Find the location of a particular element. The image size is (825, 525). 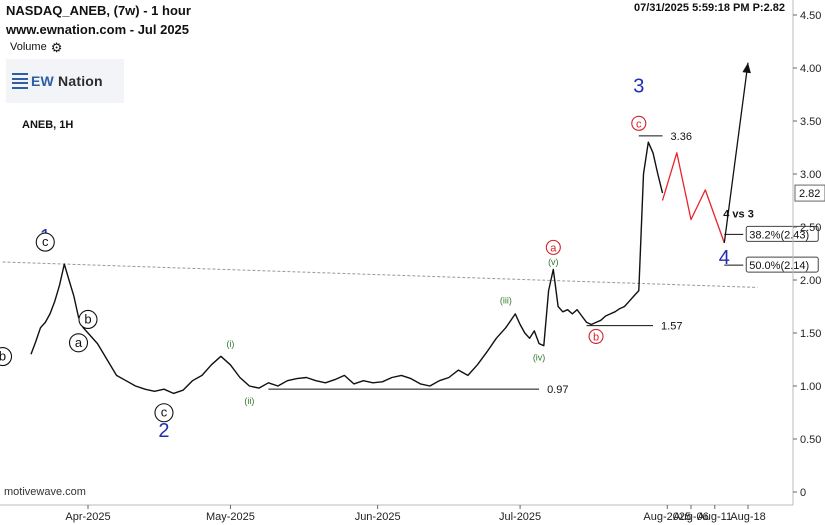

logo-text: EW Nation is located at coordinates (67, 81).